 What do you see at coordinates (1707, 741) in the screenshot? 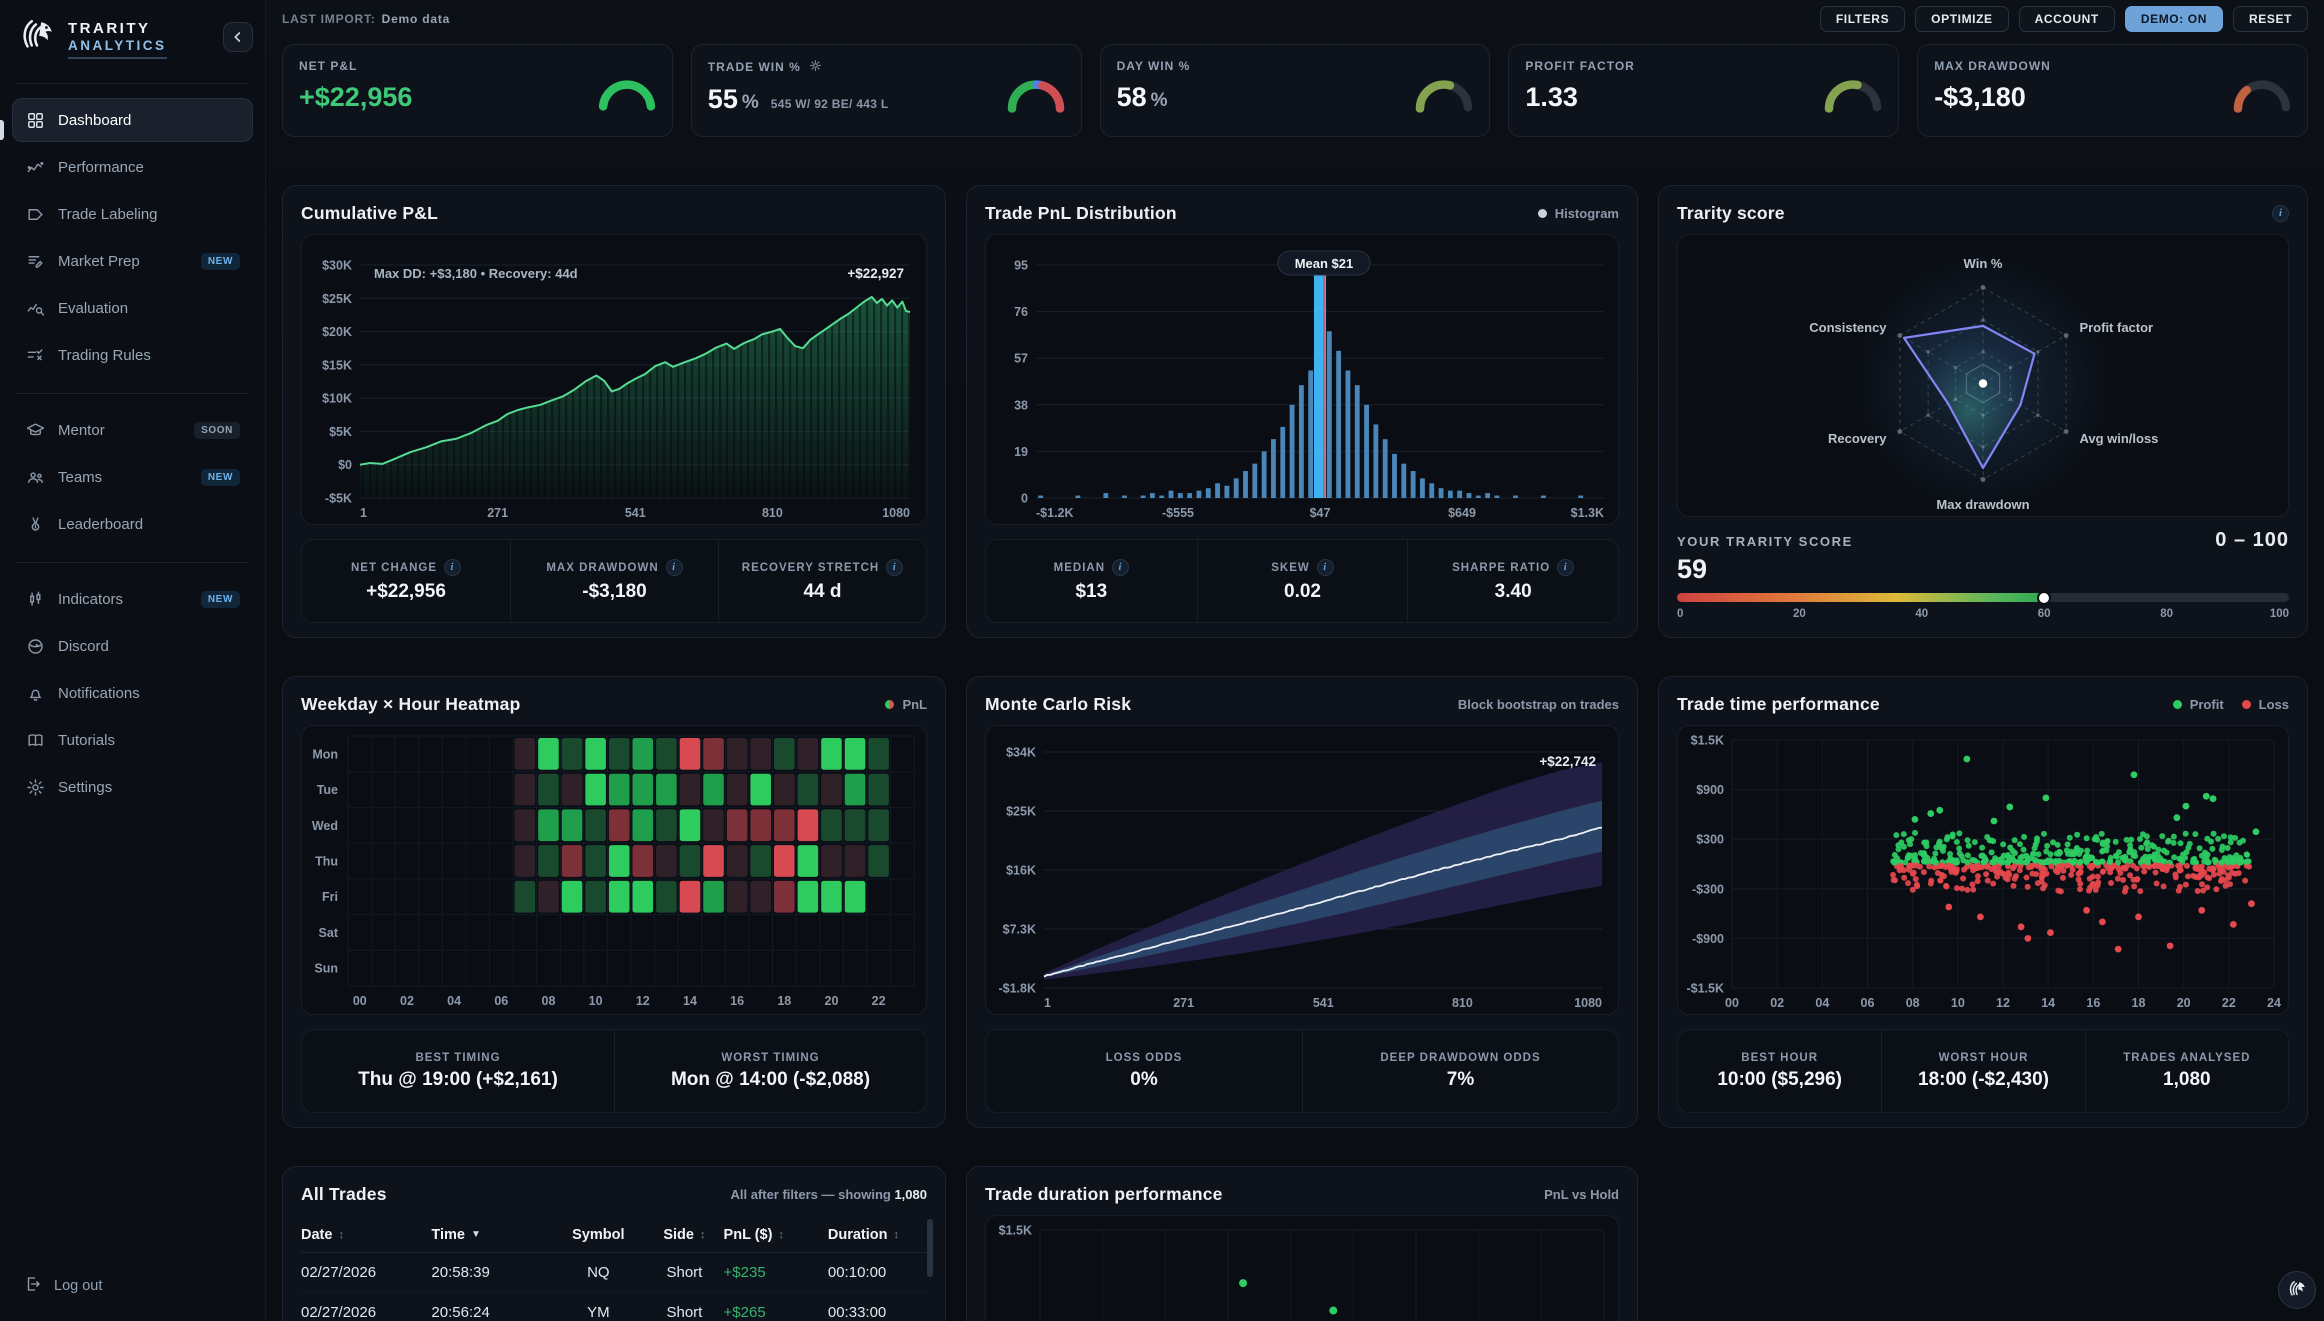
I see `svg-text: $1.5K` at bounding box center [1707, 741].